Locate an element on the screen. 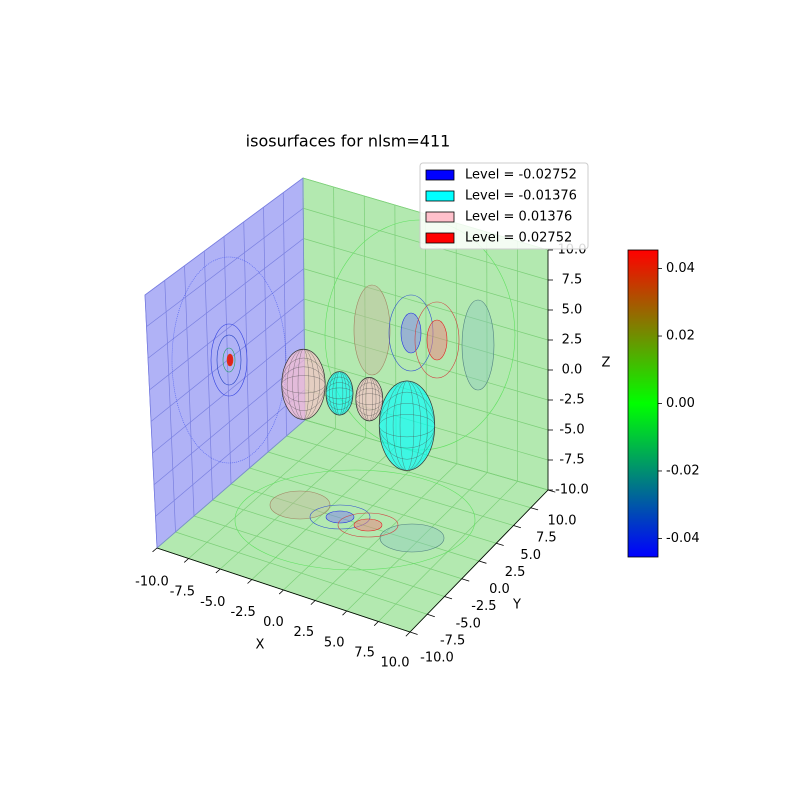  y-tick-label: 10.0 is located at coordinates (562, 521).